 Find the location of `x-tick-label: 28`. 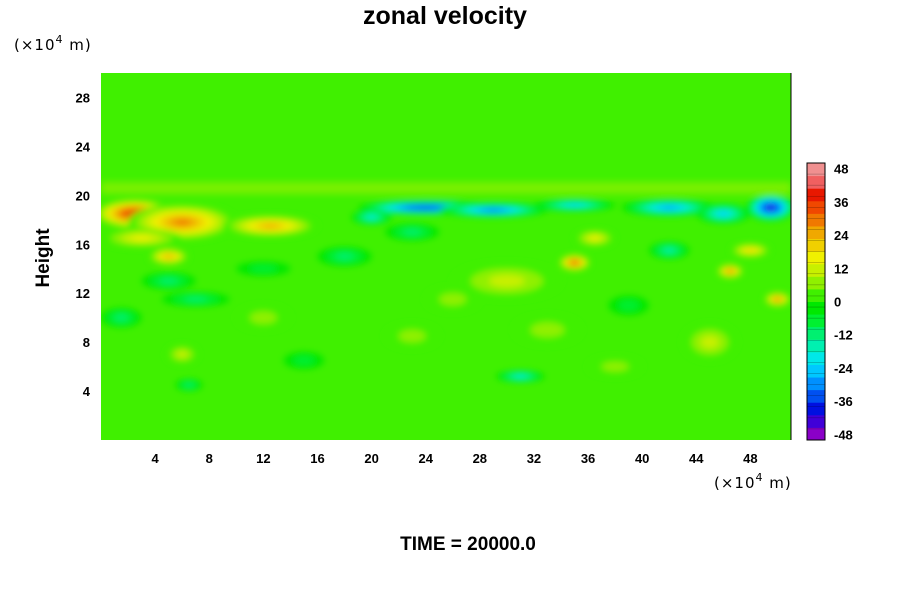

x-tick-label: 28 is located at coordinates (480, 458).